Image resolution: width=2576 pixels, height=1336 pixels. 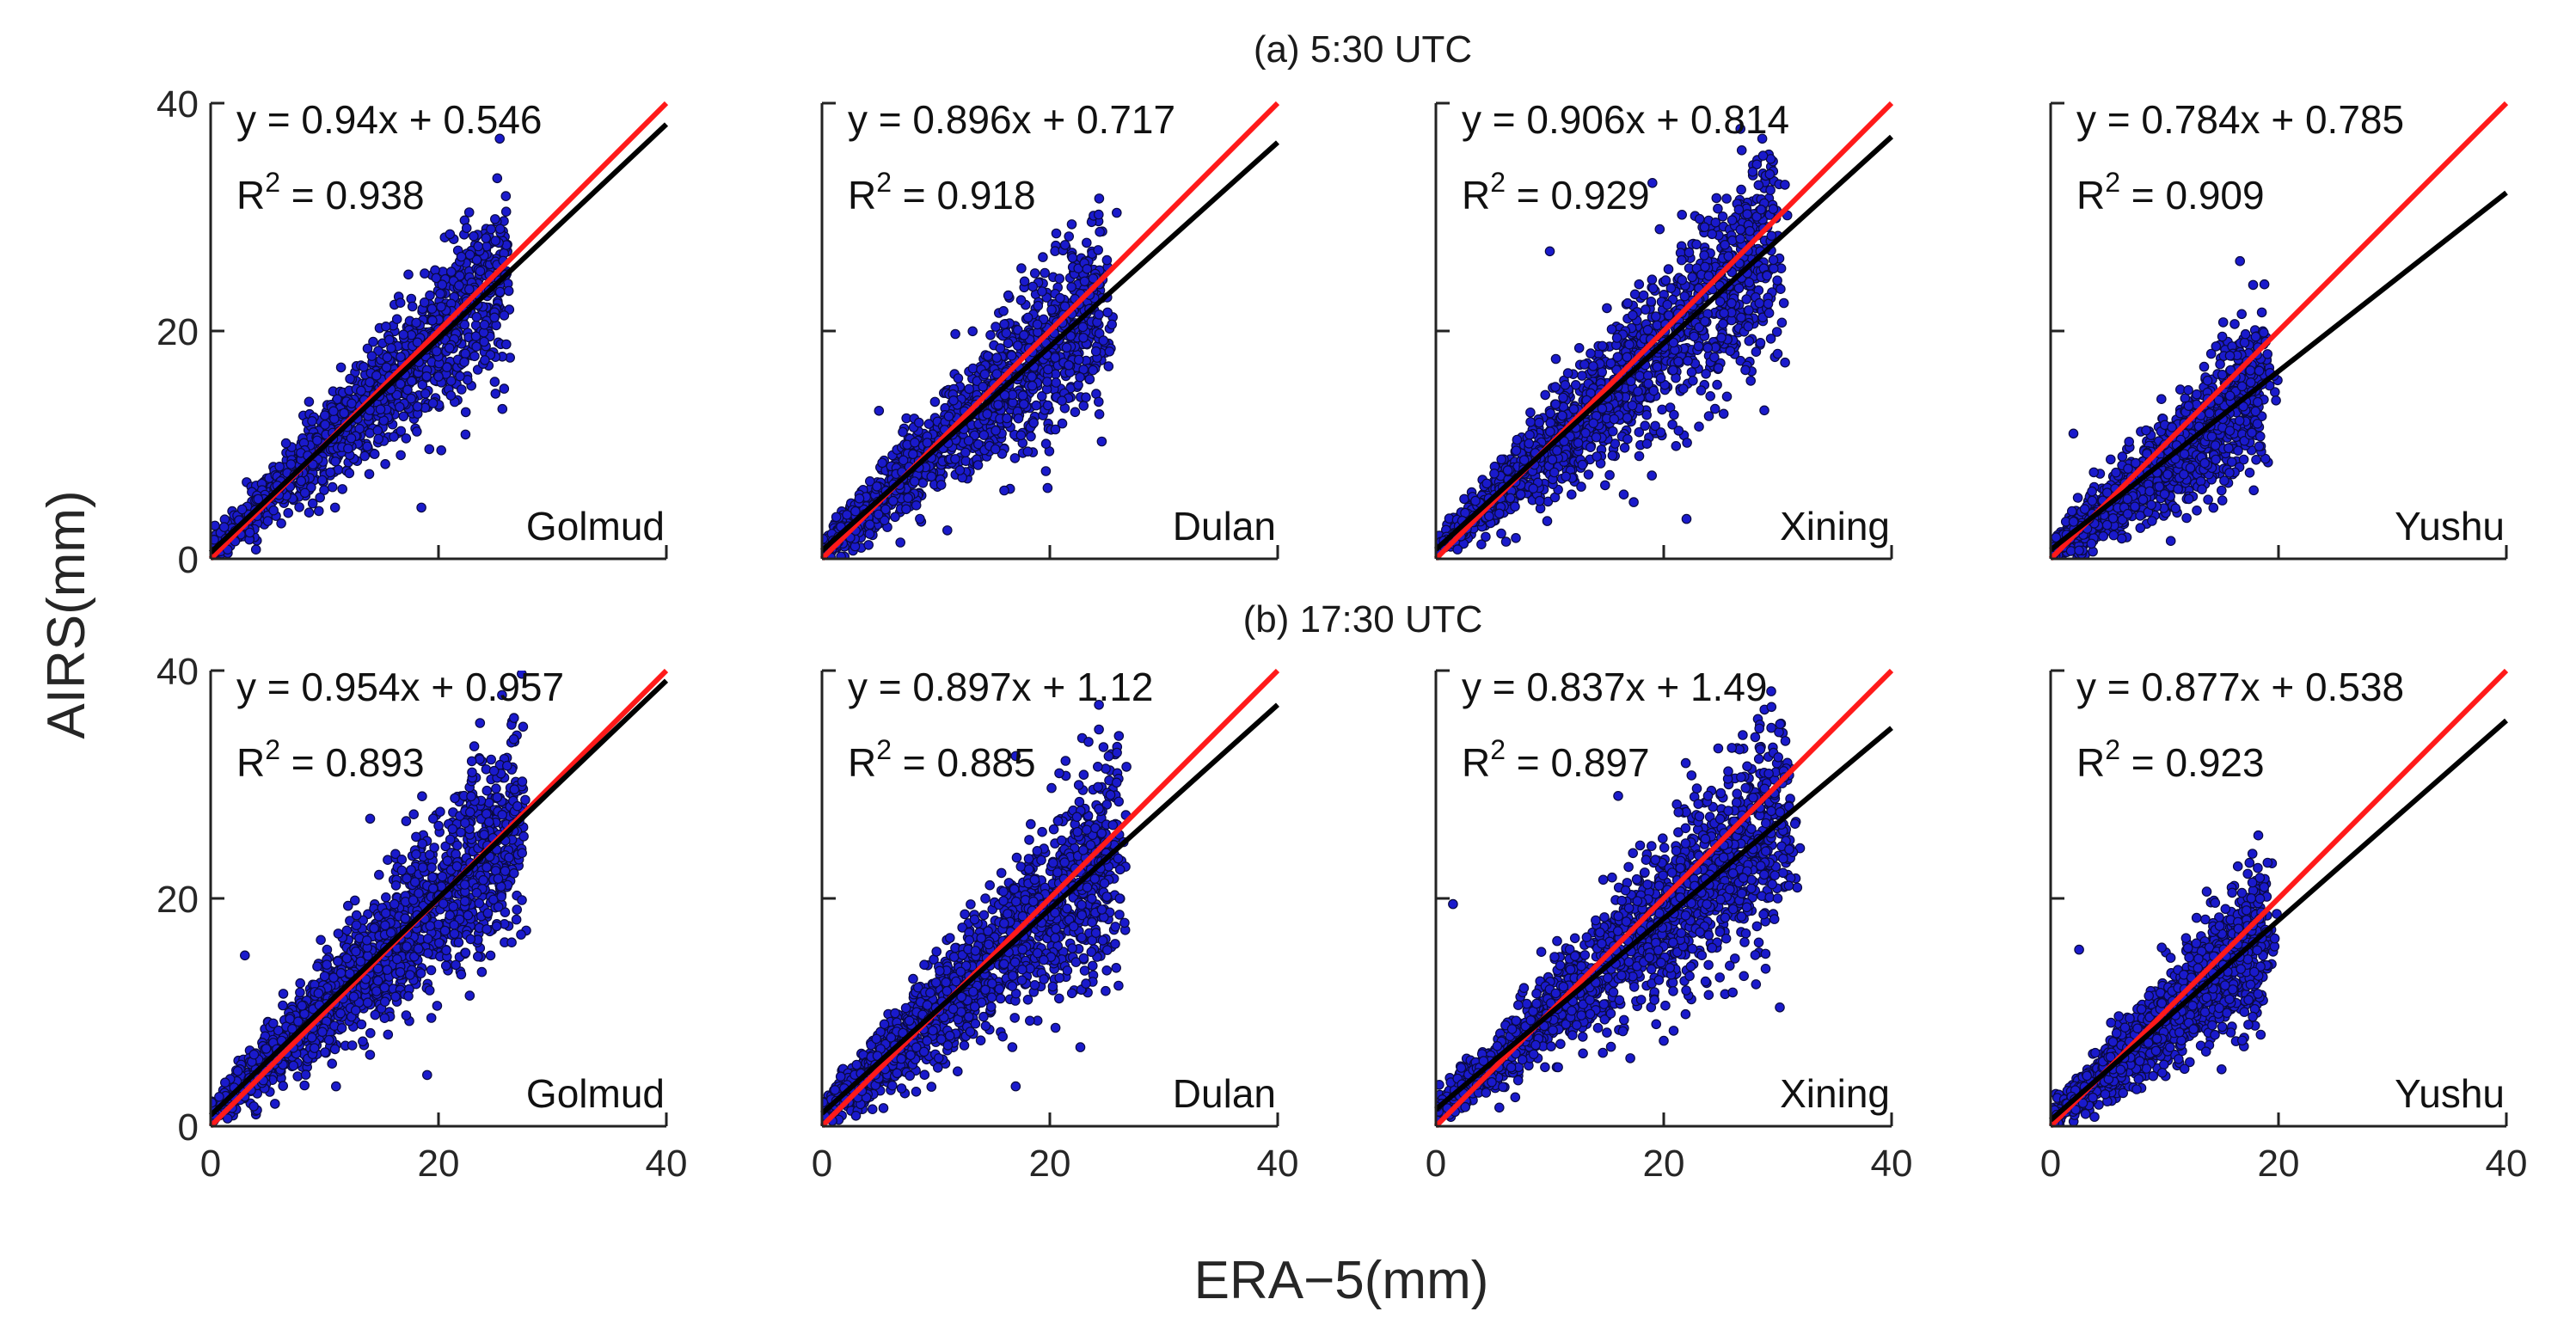 I want to click on r-symbol: R, so click(x=1476, y=196).